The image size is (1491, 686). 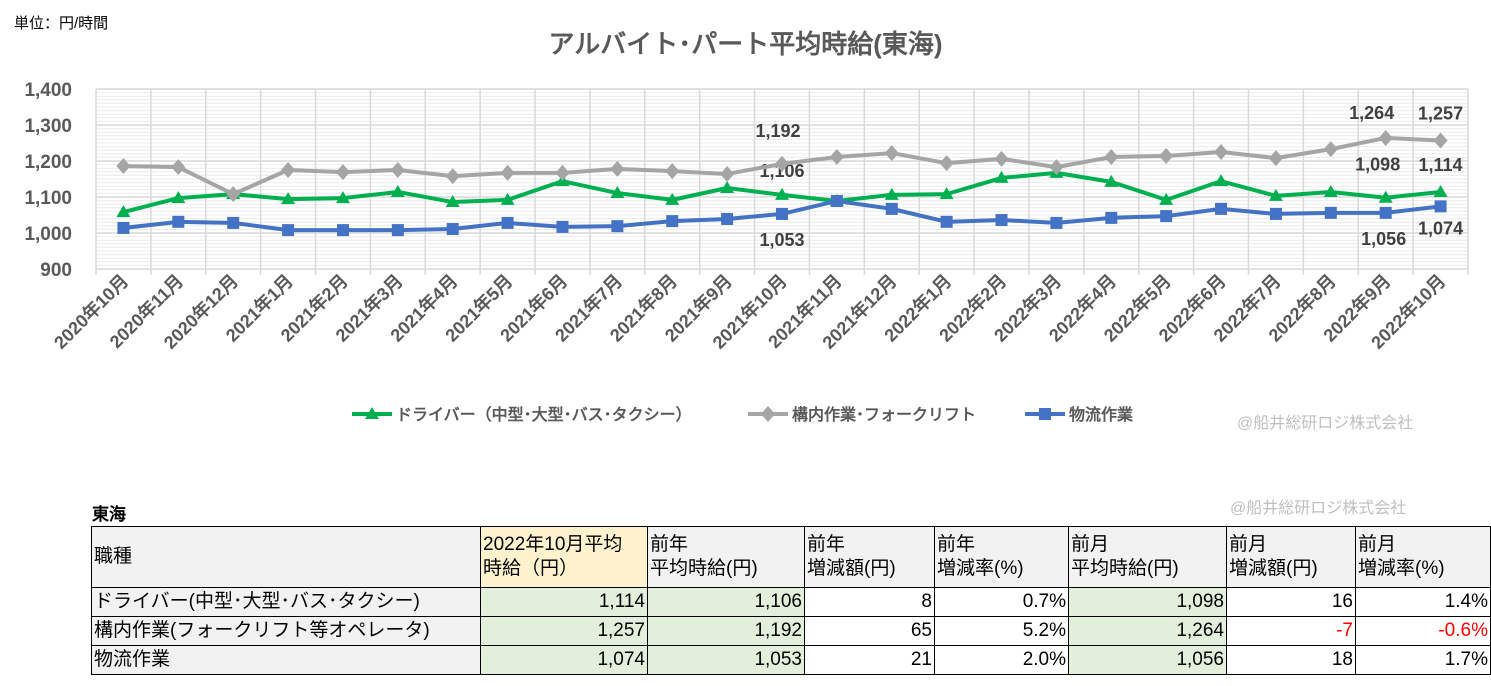 What do you see at coordinates (1001, 631) in the screenshot?
I see `value-cell: 5.2%` at bounding box center [1001, 631].